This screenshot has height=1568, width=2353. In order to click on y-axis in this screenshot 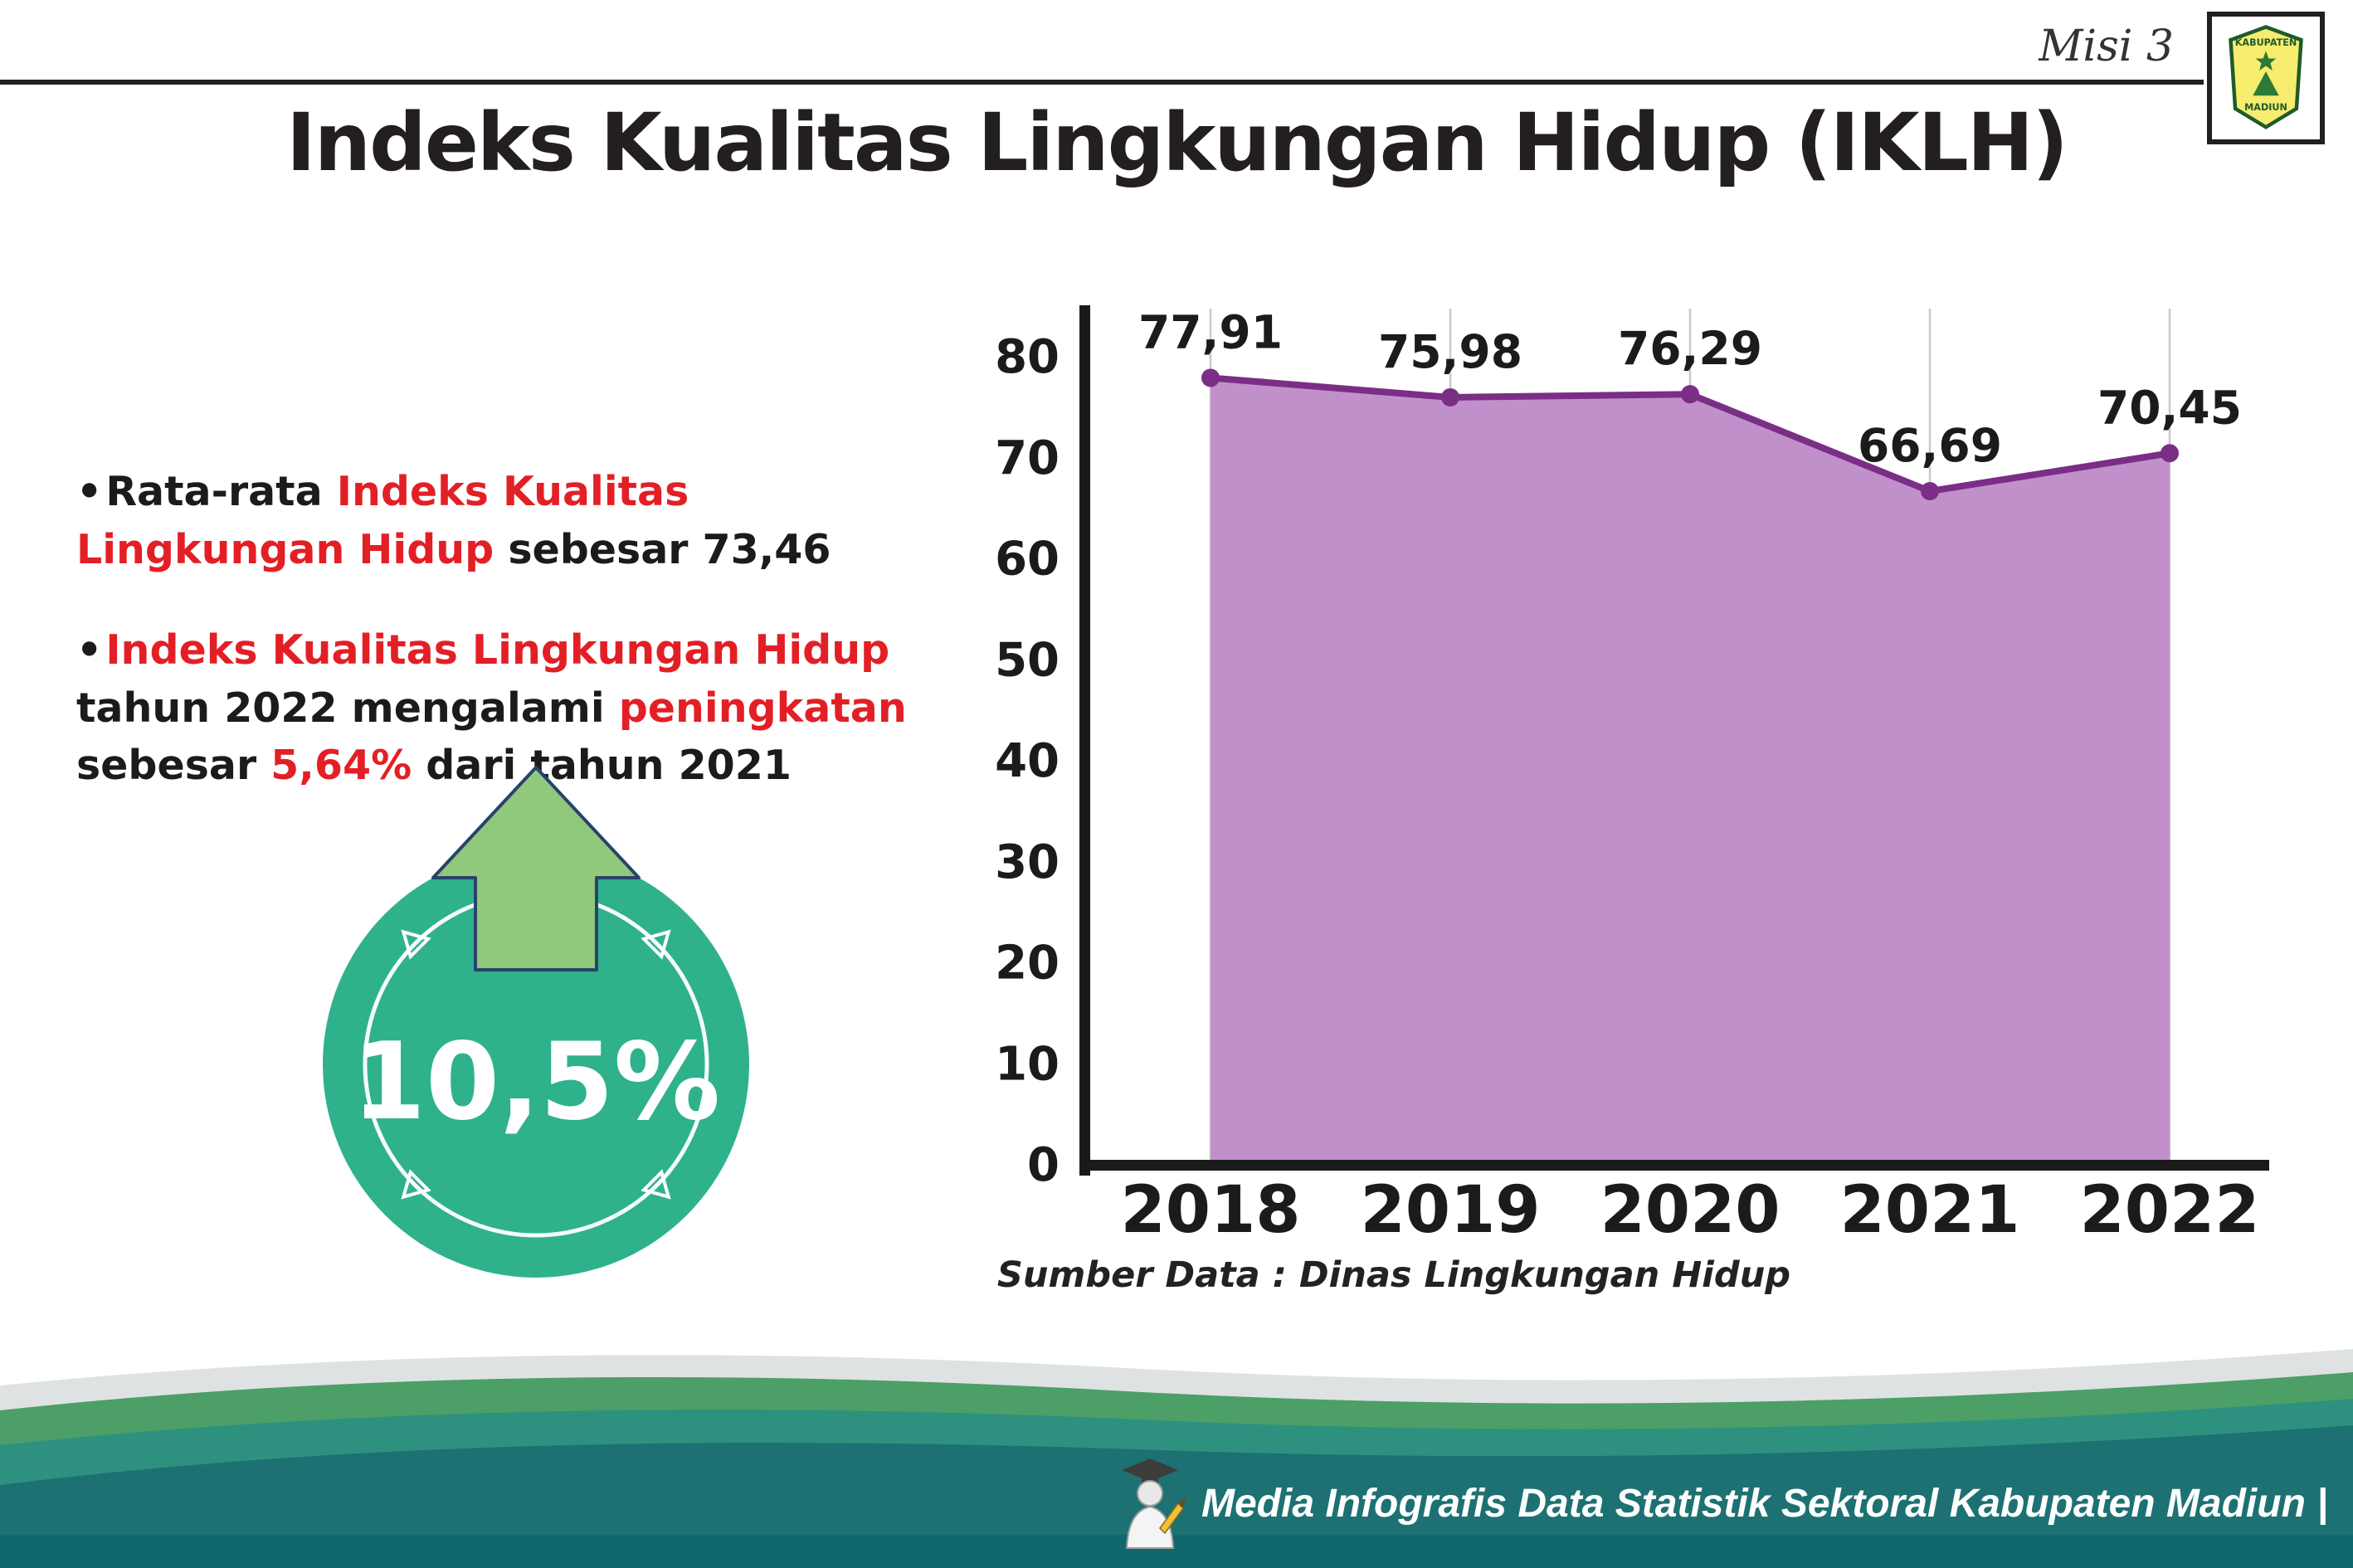, I will do `click(1084, 740)`.